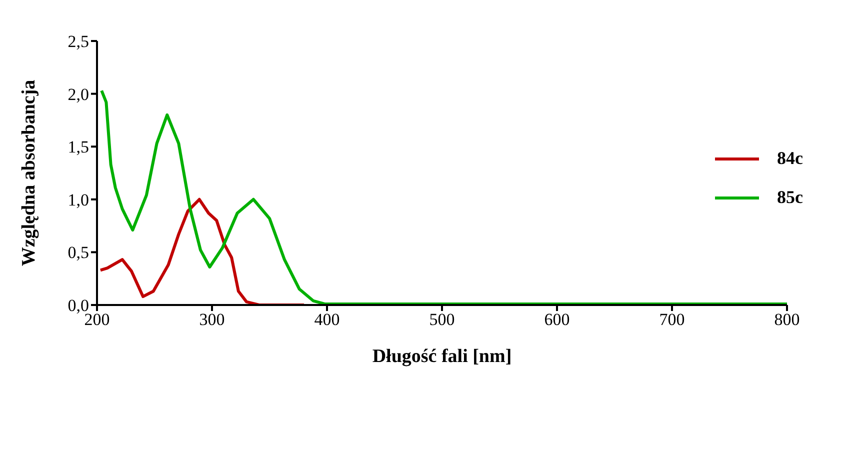 The height and width of the screenshot is (468, 861). Describe the element at coordinates (202, 251) in the screenshot. I see `line-series` at that location.